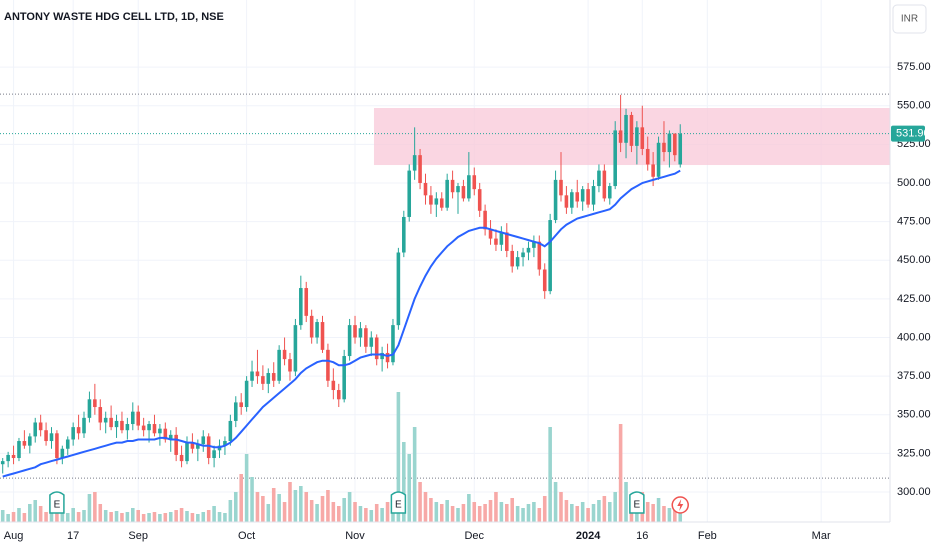 The width and height of the screenshot is (932, 550). Describe the element at coordinates (914, 337) in the screenshot. I see `y-tick-label: 400.00` at that location.